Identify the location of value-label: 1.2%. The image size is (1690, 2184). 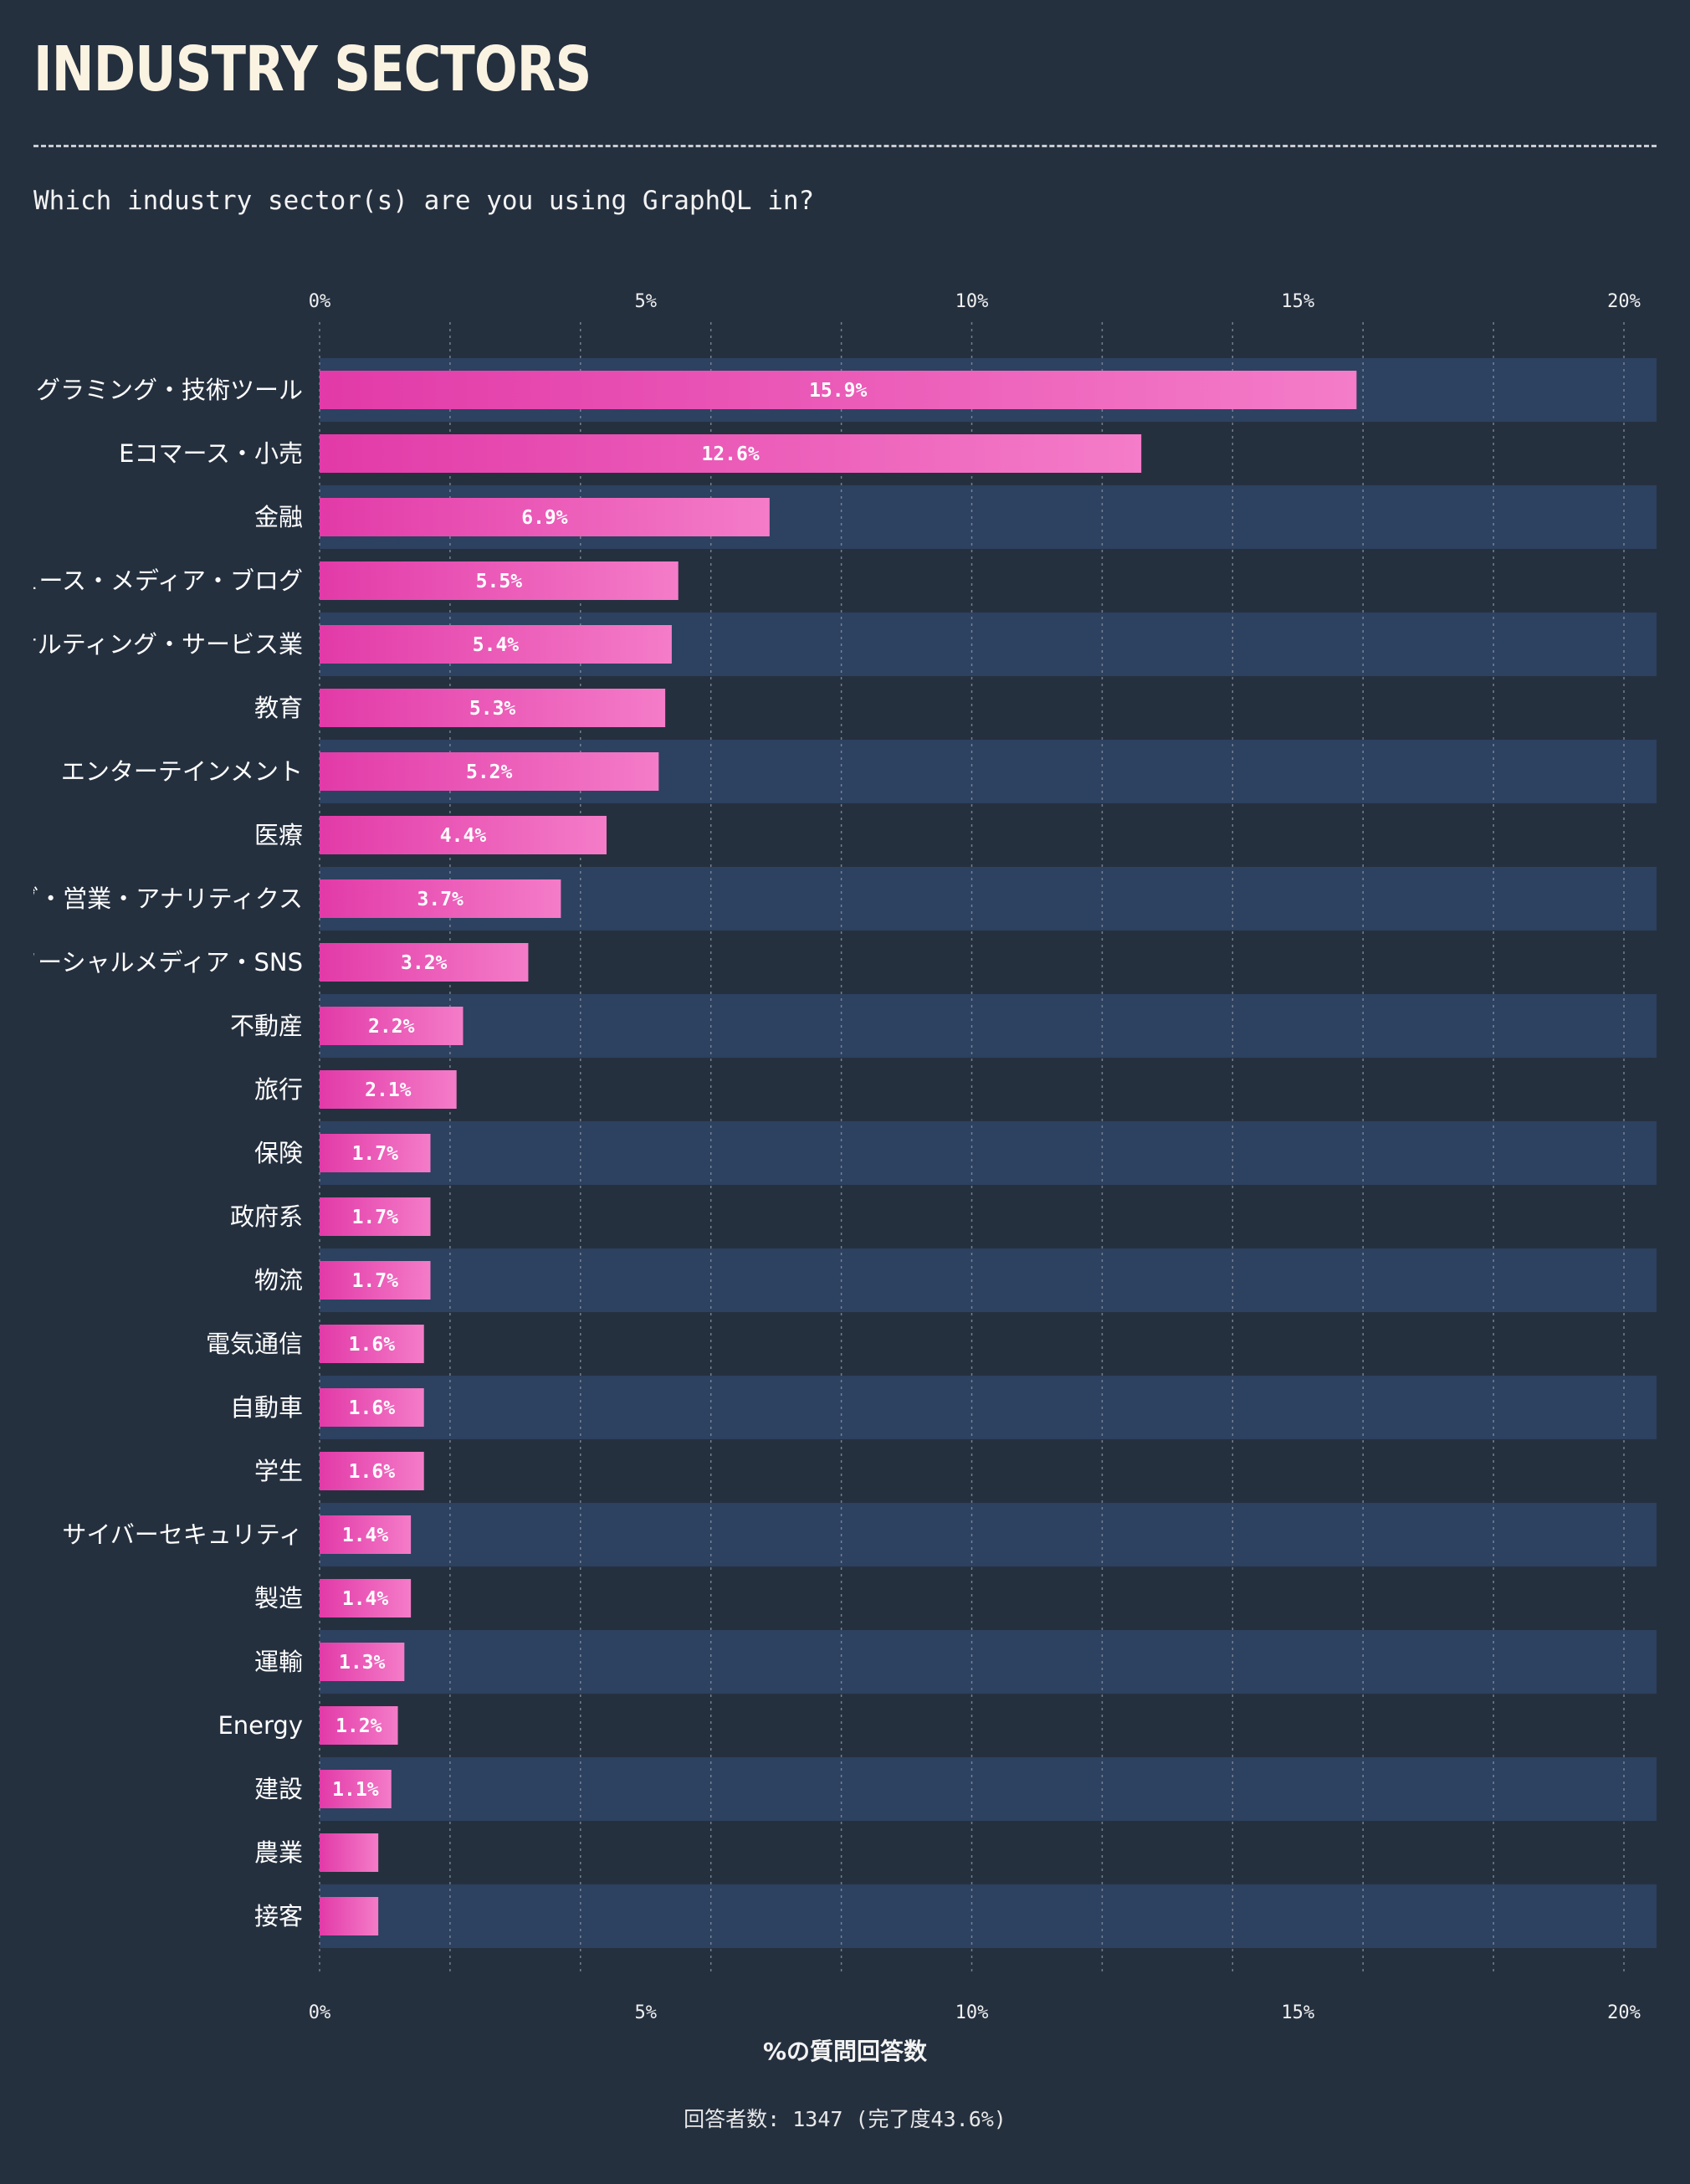
(358, 1726).